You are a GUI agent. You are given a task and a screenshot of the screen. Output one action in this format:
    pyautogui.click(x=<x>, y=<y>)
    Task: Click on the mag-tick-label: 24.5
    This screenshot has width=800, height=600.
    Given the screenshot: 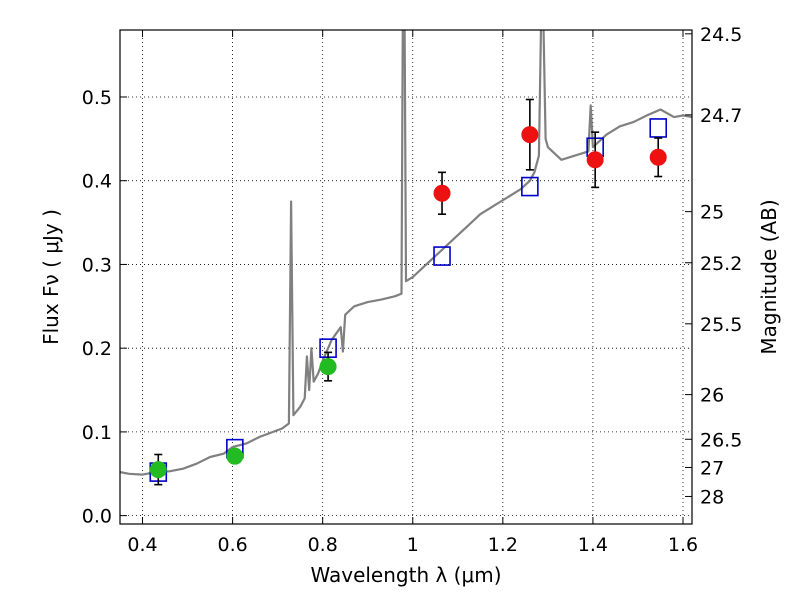 What is the action you would take?
    pyautogui.click(x=721, y=35)
    